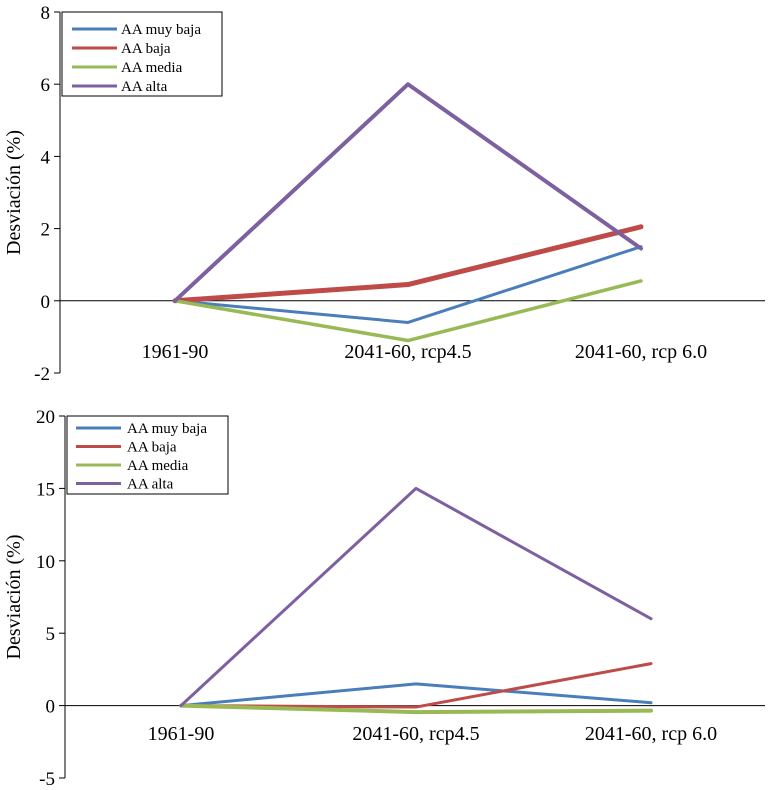 This screenshot has width=770, height=790. What do you see at coordinates (51, 634) in the screenshot?
I see `y-tick-label: 5` at bounding box center [51, 634].